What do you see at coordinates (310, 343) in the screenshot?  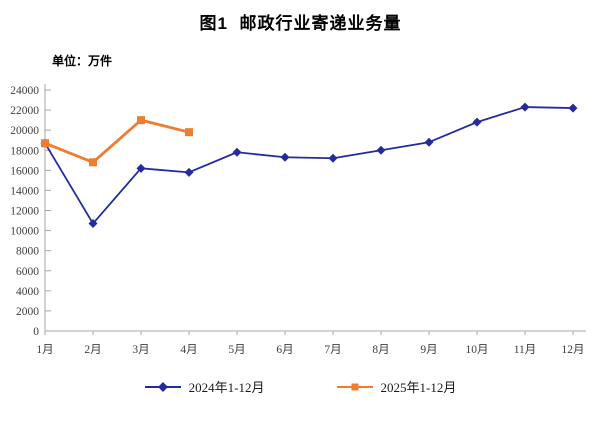 I see `x-axis-labels: 1月 2月 3月 4月 5月 6月 7月 8月 9月 10月 11月 12月` at bounding box center [310, 343].